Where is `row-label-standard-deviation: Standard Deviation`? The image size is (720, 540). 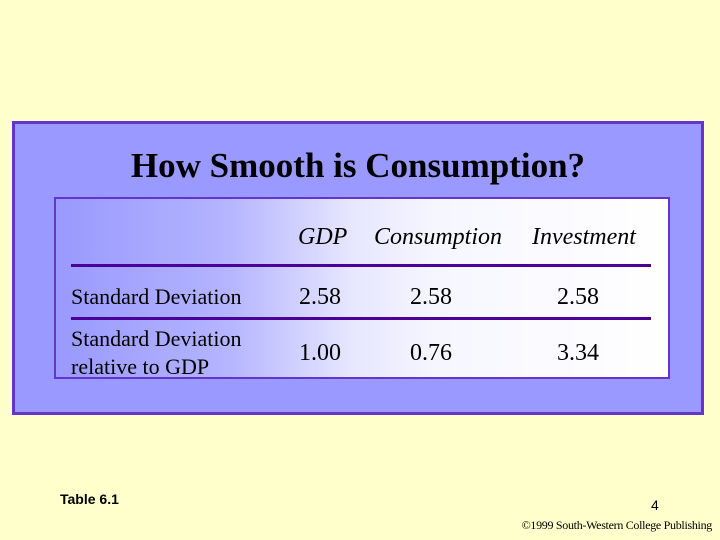 row-label-standard-deviation: Standard Deviation is located at coordinates (156, 296).